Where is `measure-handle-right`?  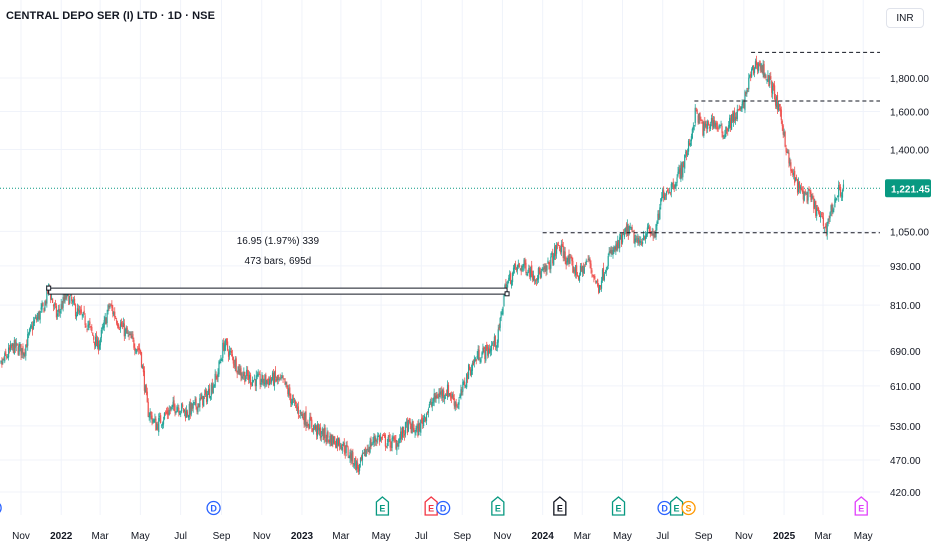 measure-handle-right is located at coordinates (507, 294).